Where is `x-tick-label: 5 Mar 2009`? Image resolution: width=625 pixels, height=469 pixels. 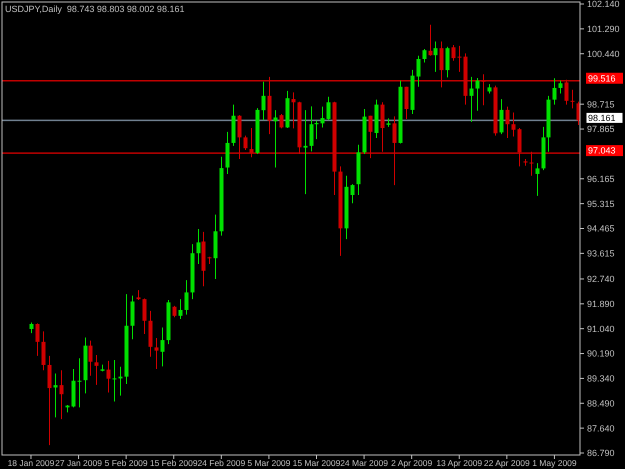 x-tick-label: 5 Mar 2009 is located at coordinates (269, 463).